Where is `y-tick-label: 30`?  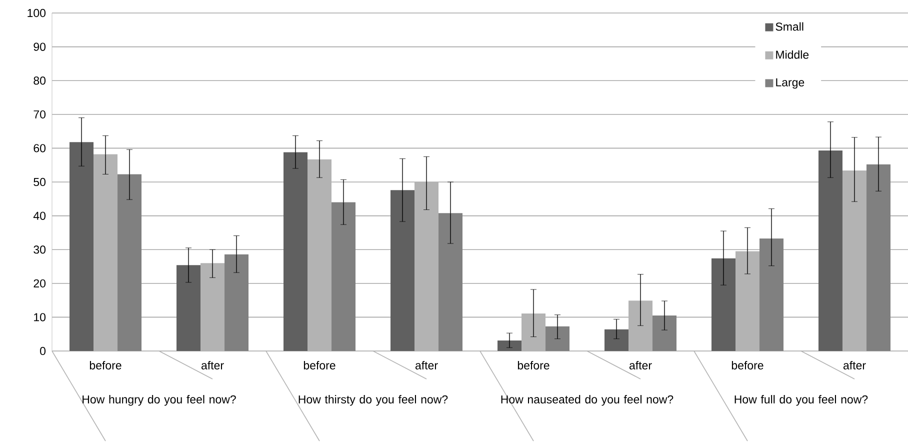 y-tick-label: 30 is located at coordinates (40, 250).